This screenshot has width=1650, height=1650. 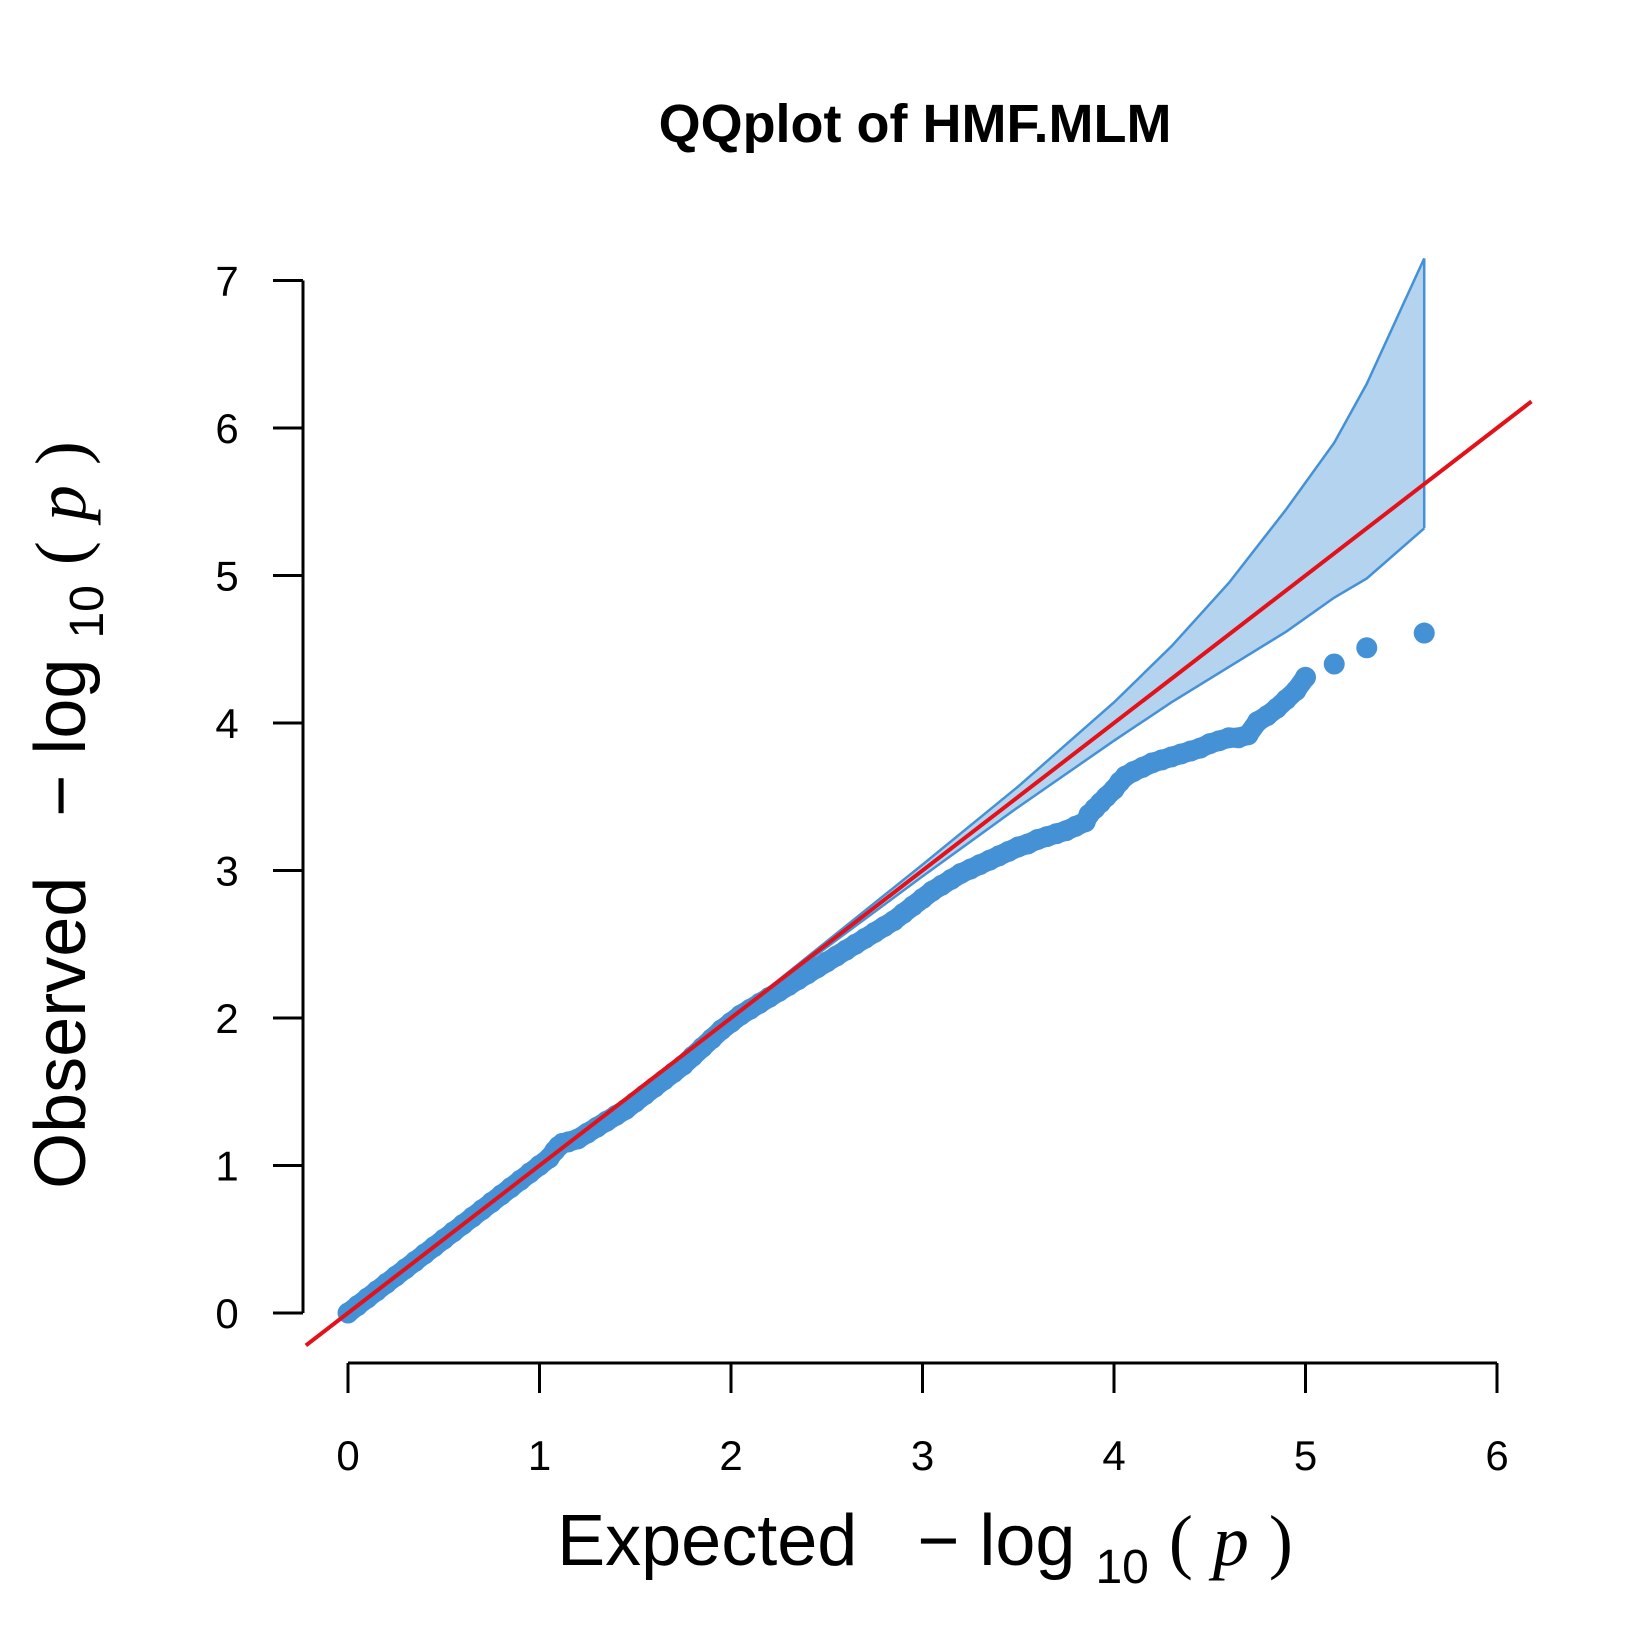 I want to click on x-axis-title-p: p, so click(x=1228, y=1541).